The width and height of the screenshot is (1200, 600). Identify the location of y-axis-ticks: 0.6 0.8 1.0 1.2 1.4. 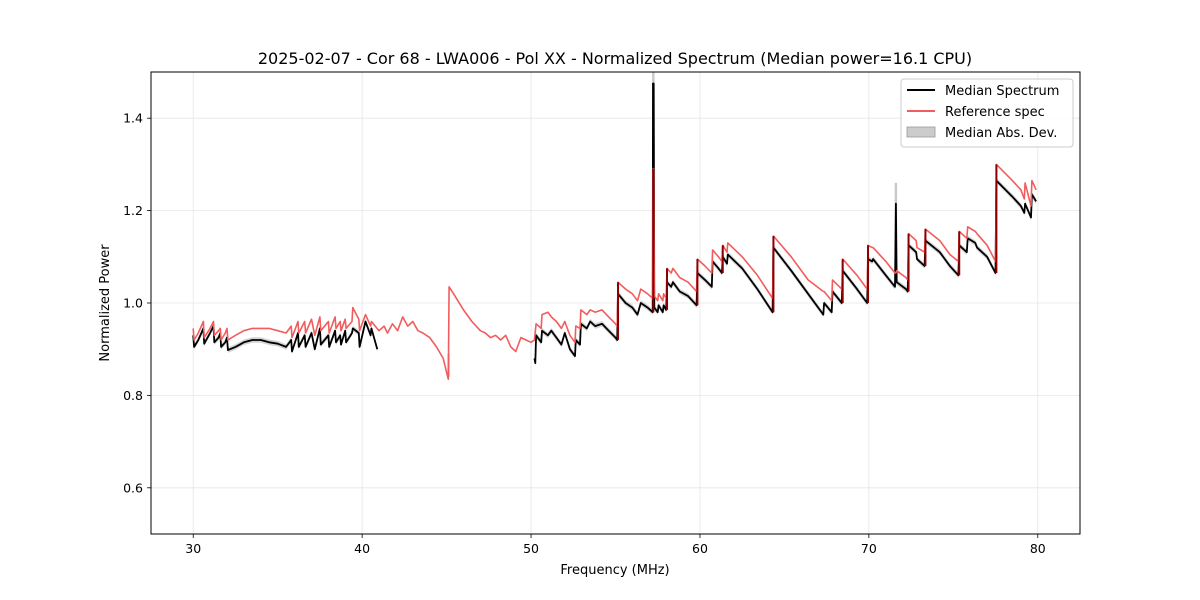
(137, 303).